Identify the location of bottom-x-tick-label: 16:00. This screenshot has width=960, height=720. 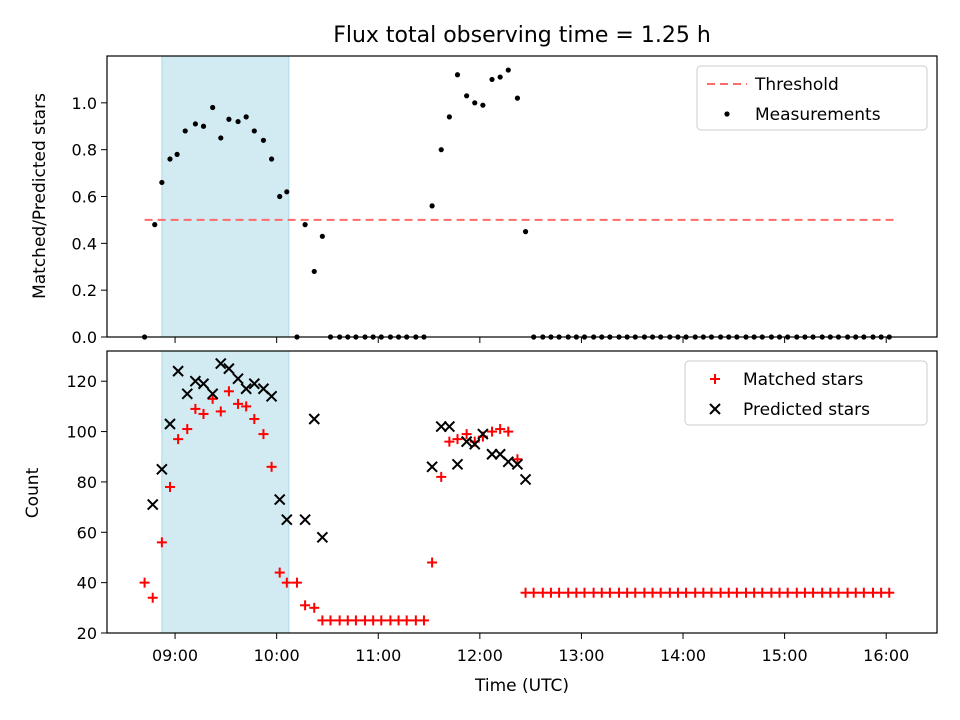
(886, 655).